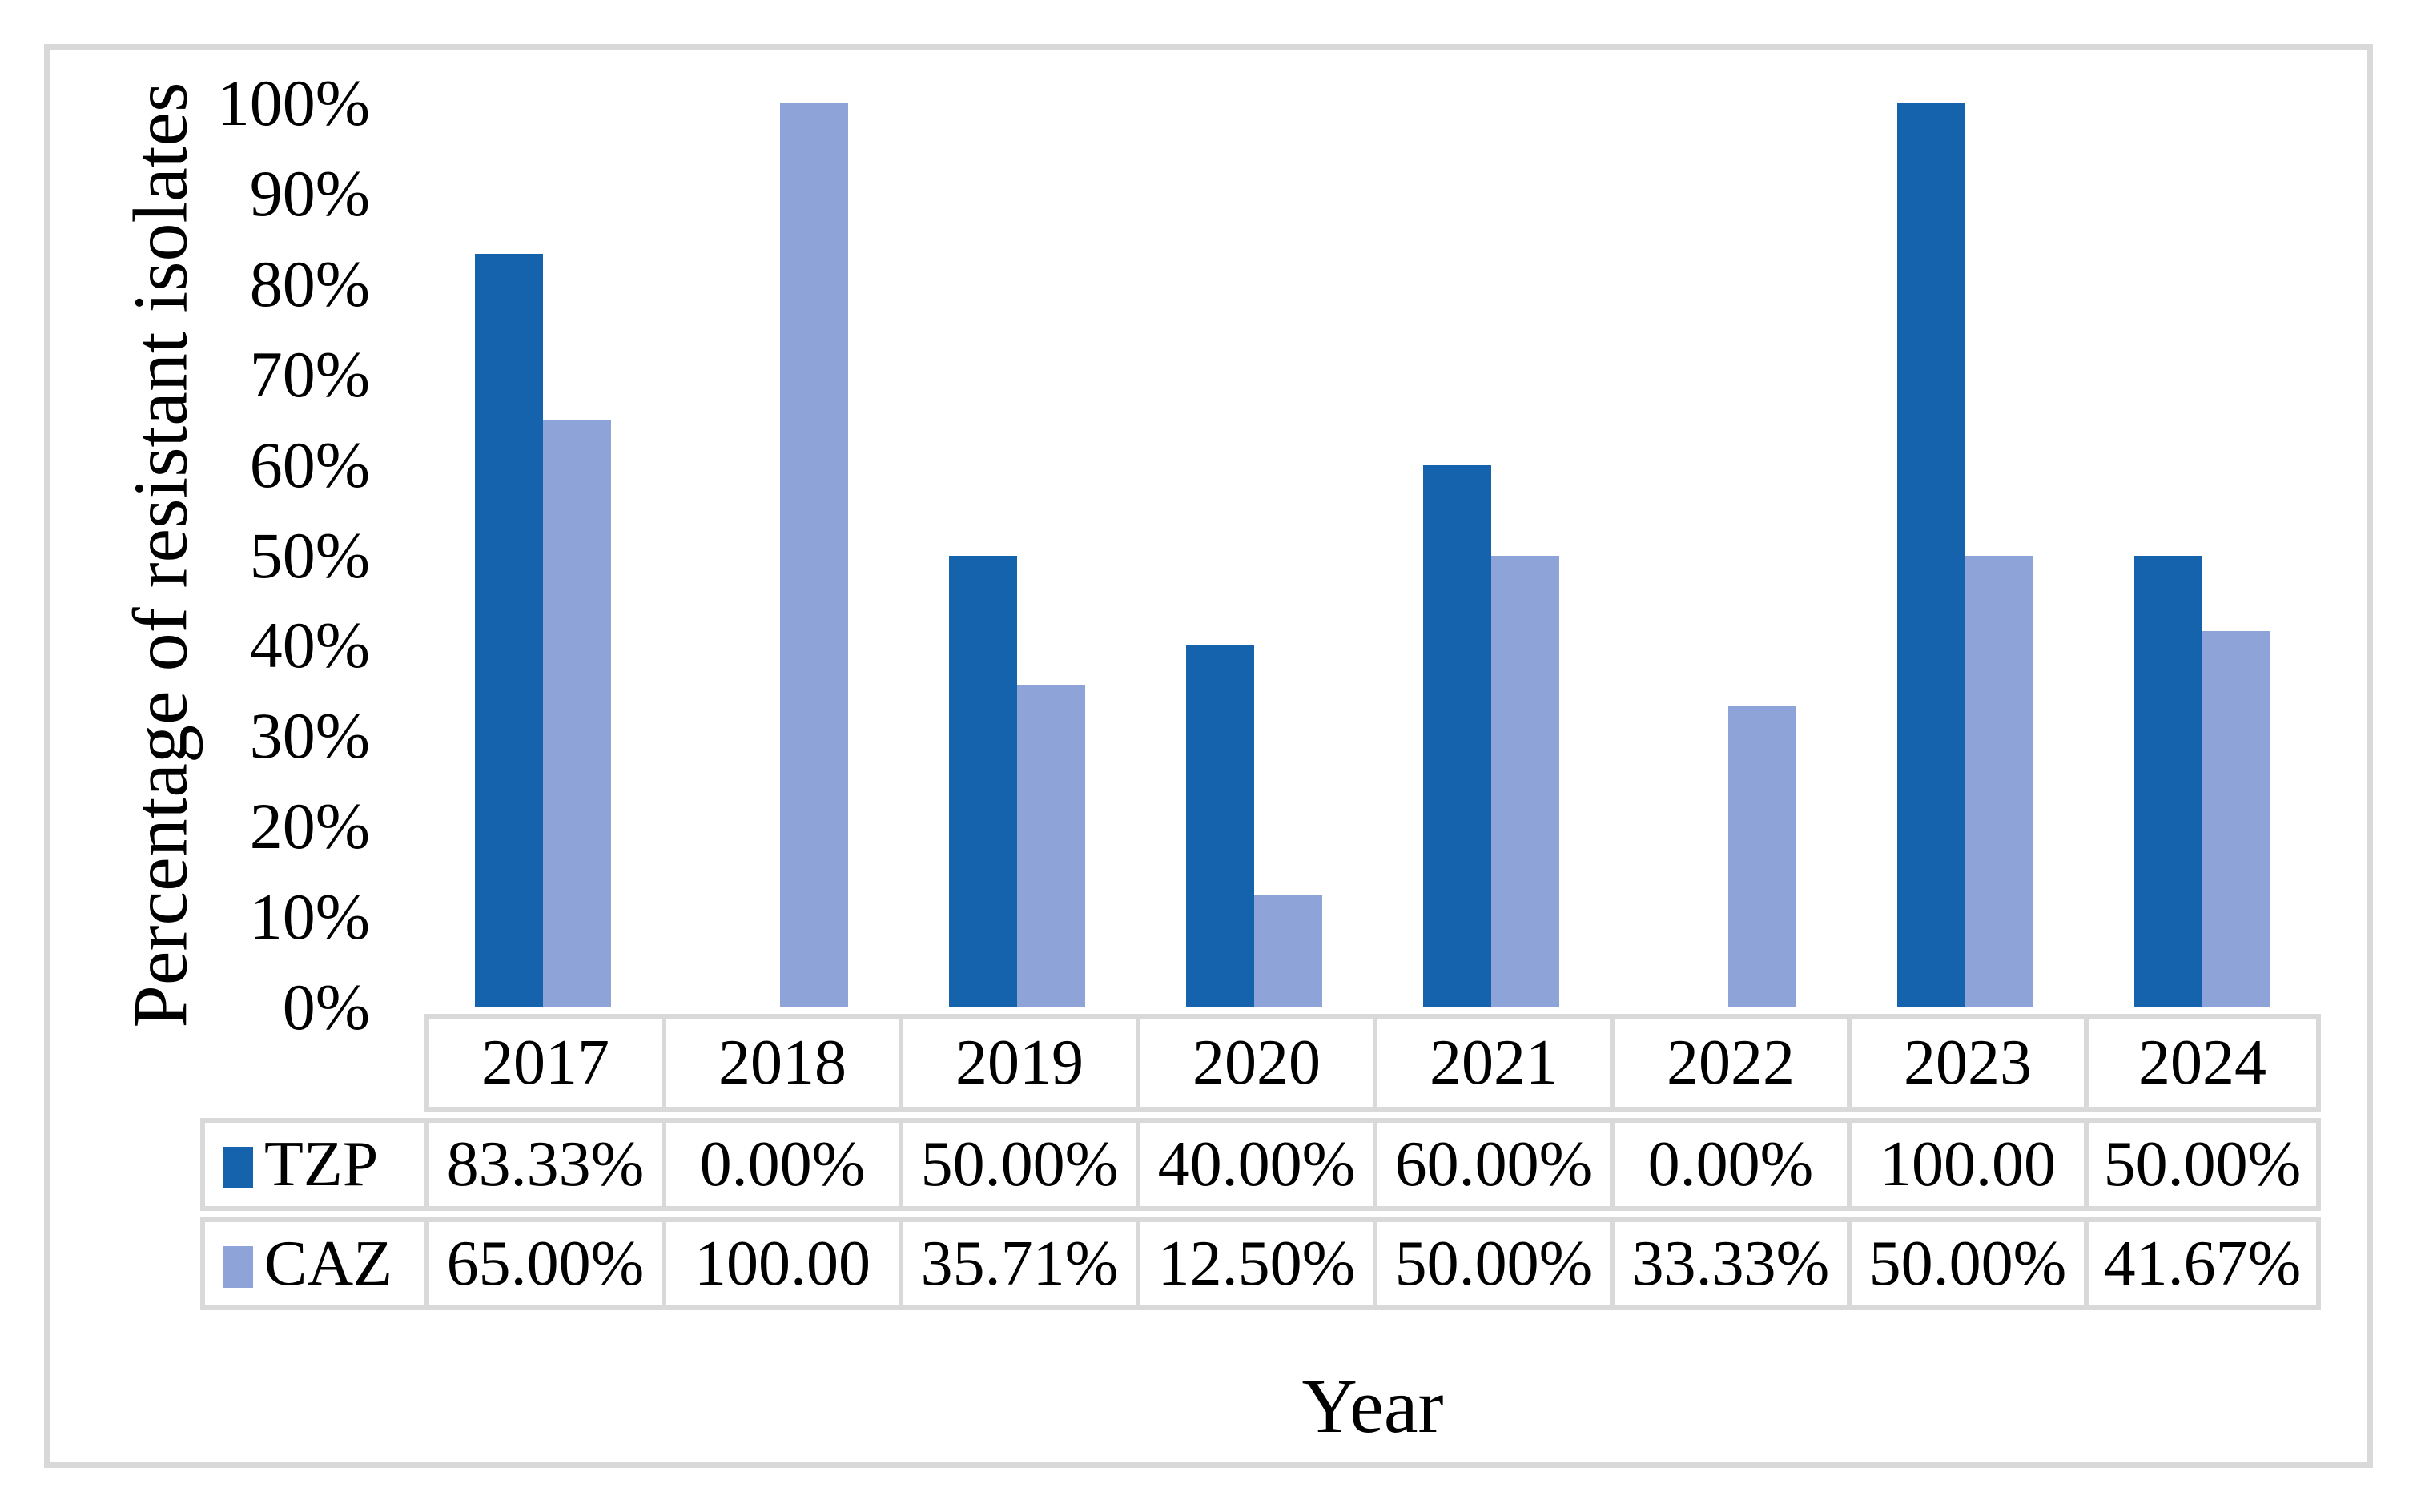 The height and width of the screenshot is (1512, 2417). What do you see at coordinates (2202, 1164) in the screenshot?
I see `tzp-value-2024: 50.00%` at bounding box center [2202, 1164].